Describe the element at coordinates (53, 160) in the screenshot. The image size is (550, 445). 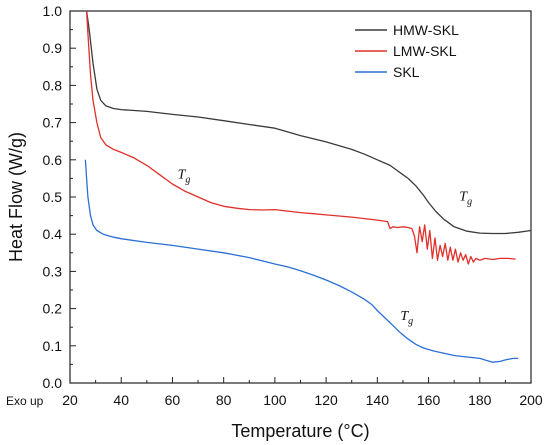
I see `y-tick-label: 0.6` at that location.